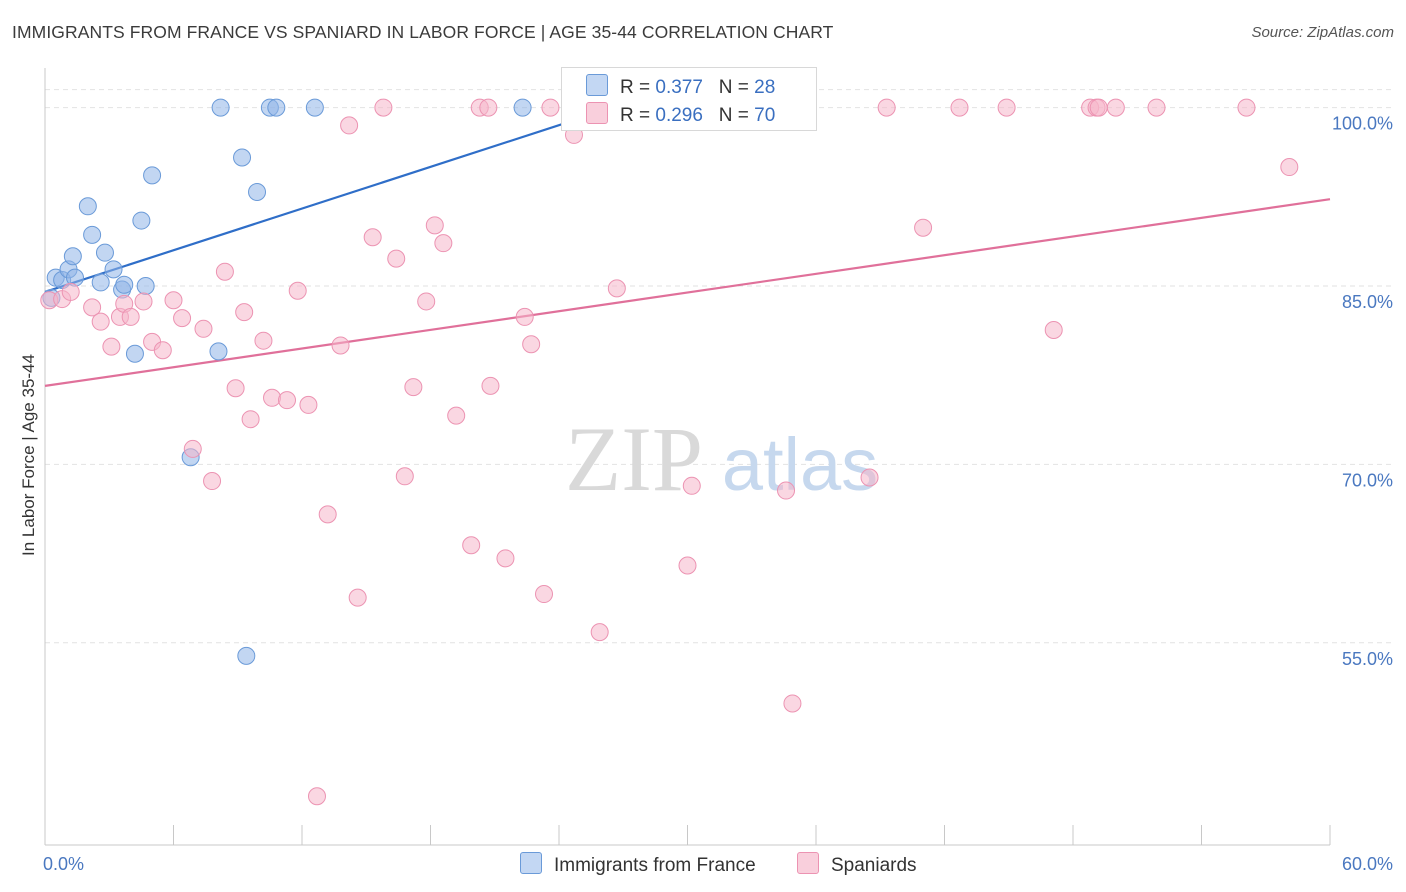  I want to click on legend-n-value-france: 28, so click(765, 87).